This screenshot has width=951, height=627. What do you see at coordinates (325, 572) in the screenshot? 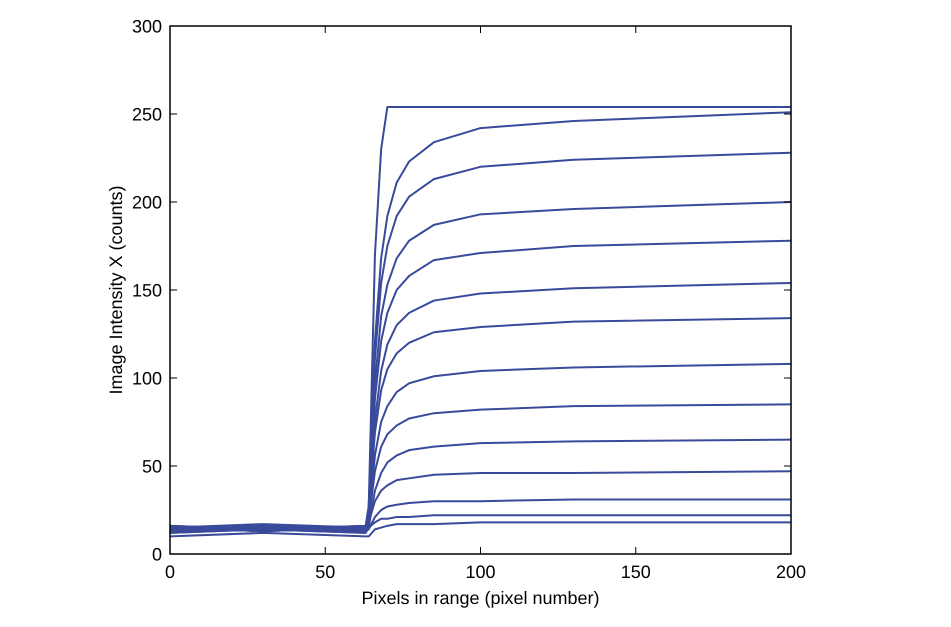
I see `x-tick-label: 50` at bounding box center [325, 572].